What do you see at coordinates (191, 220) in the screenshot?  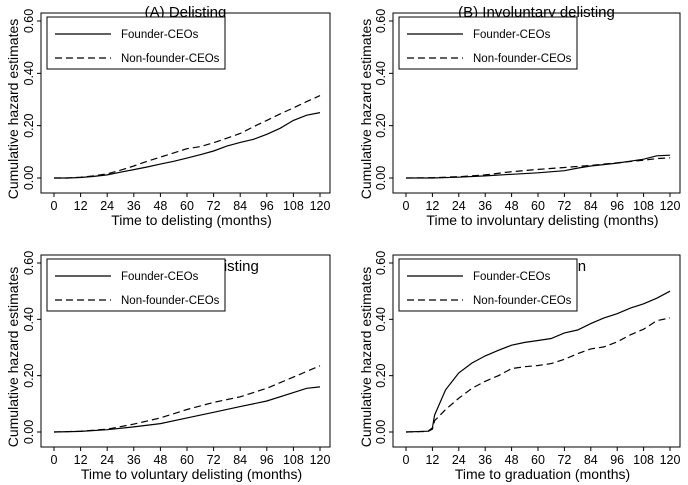 I see `x-axis-label: Time to delisting (months)` at bounding box center [191, 220].